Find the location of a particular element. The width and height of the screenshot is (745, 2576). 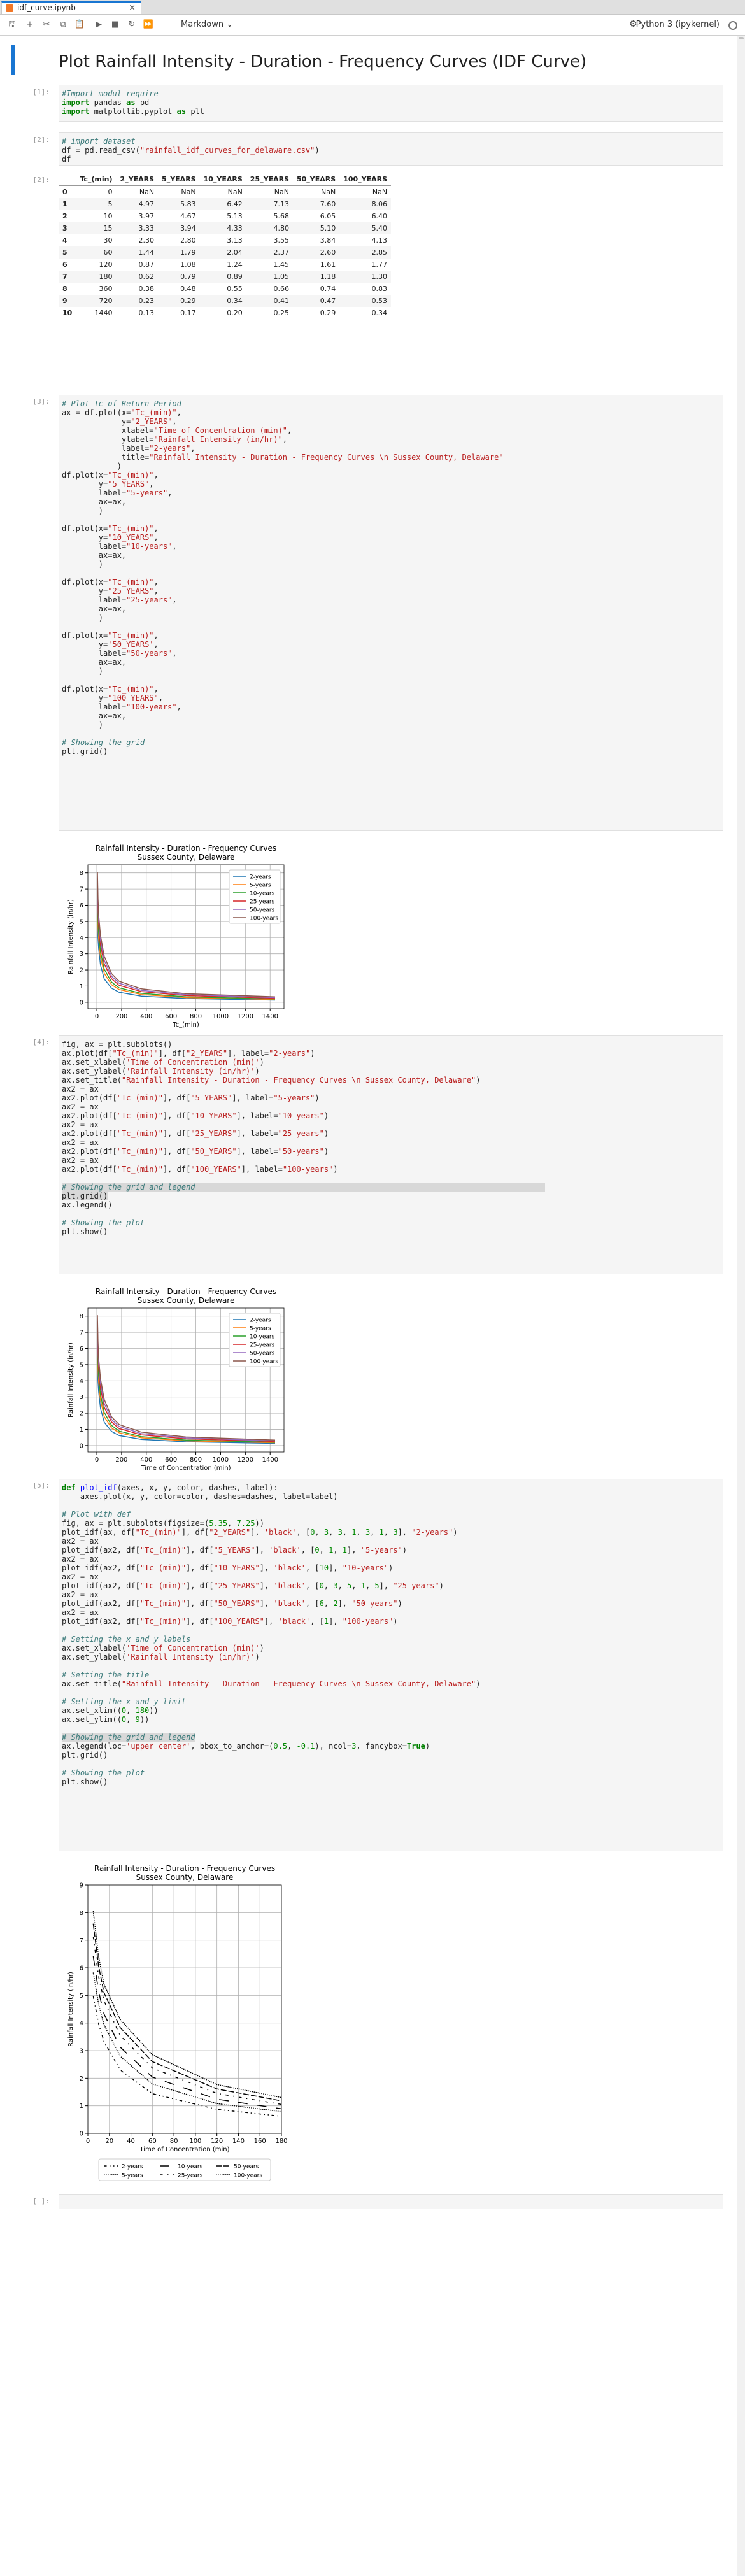

table-header: 2_YEARS is located at coordinates (137, 179).